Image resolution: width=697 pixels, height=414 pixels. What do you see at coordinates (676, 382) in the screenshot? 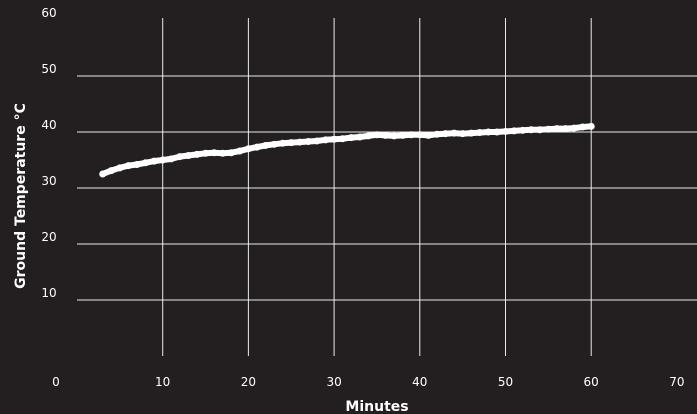
I see `x-tick-70: 70` at bounding box center [676, 382].